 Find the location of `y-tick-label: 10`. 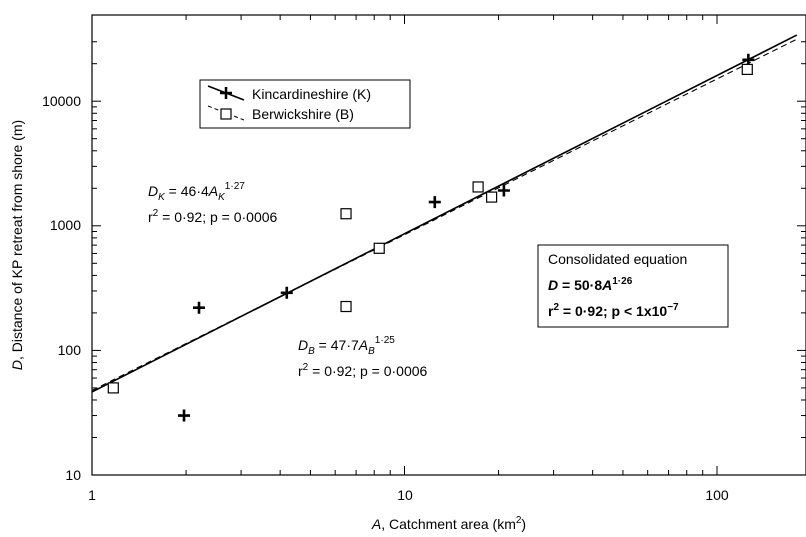

y-tick-label: 10 is located at coordinates (73, 475).